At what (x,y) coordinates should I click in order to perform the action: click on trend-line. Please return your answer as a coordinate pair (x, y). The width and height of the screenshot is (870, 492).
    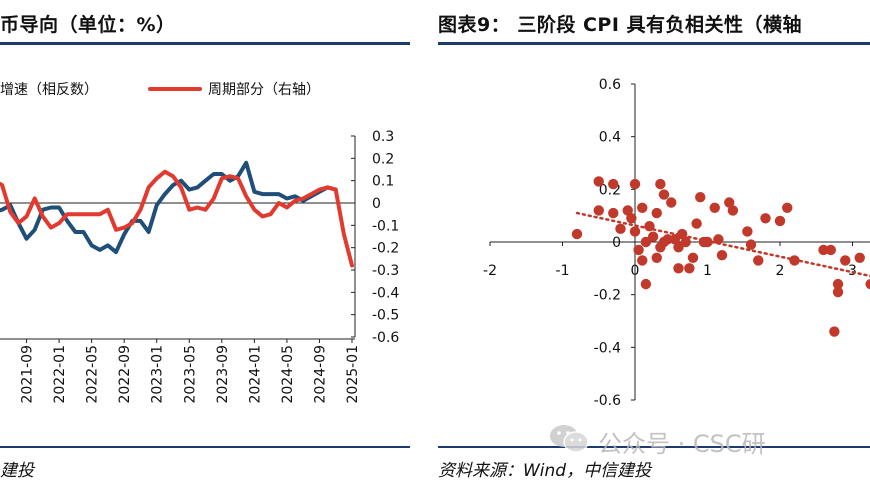
    Looking at the image, I should click on (722, 244).